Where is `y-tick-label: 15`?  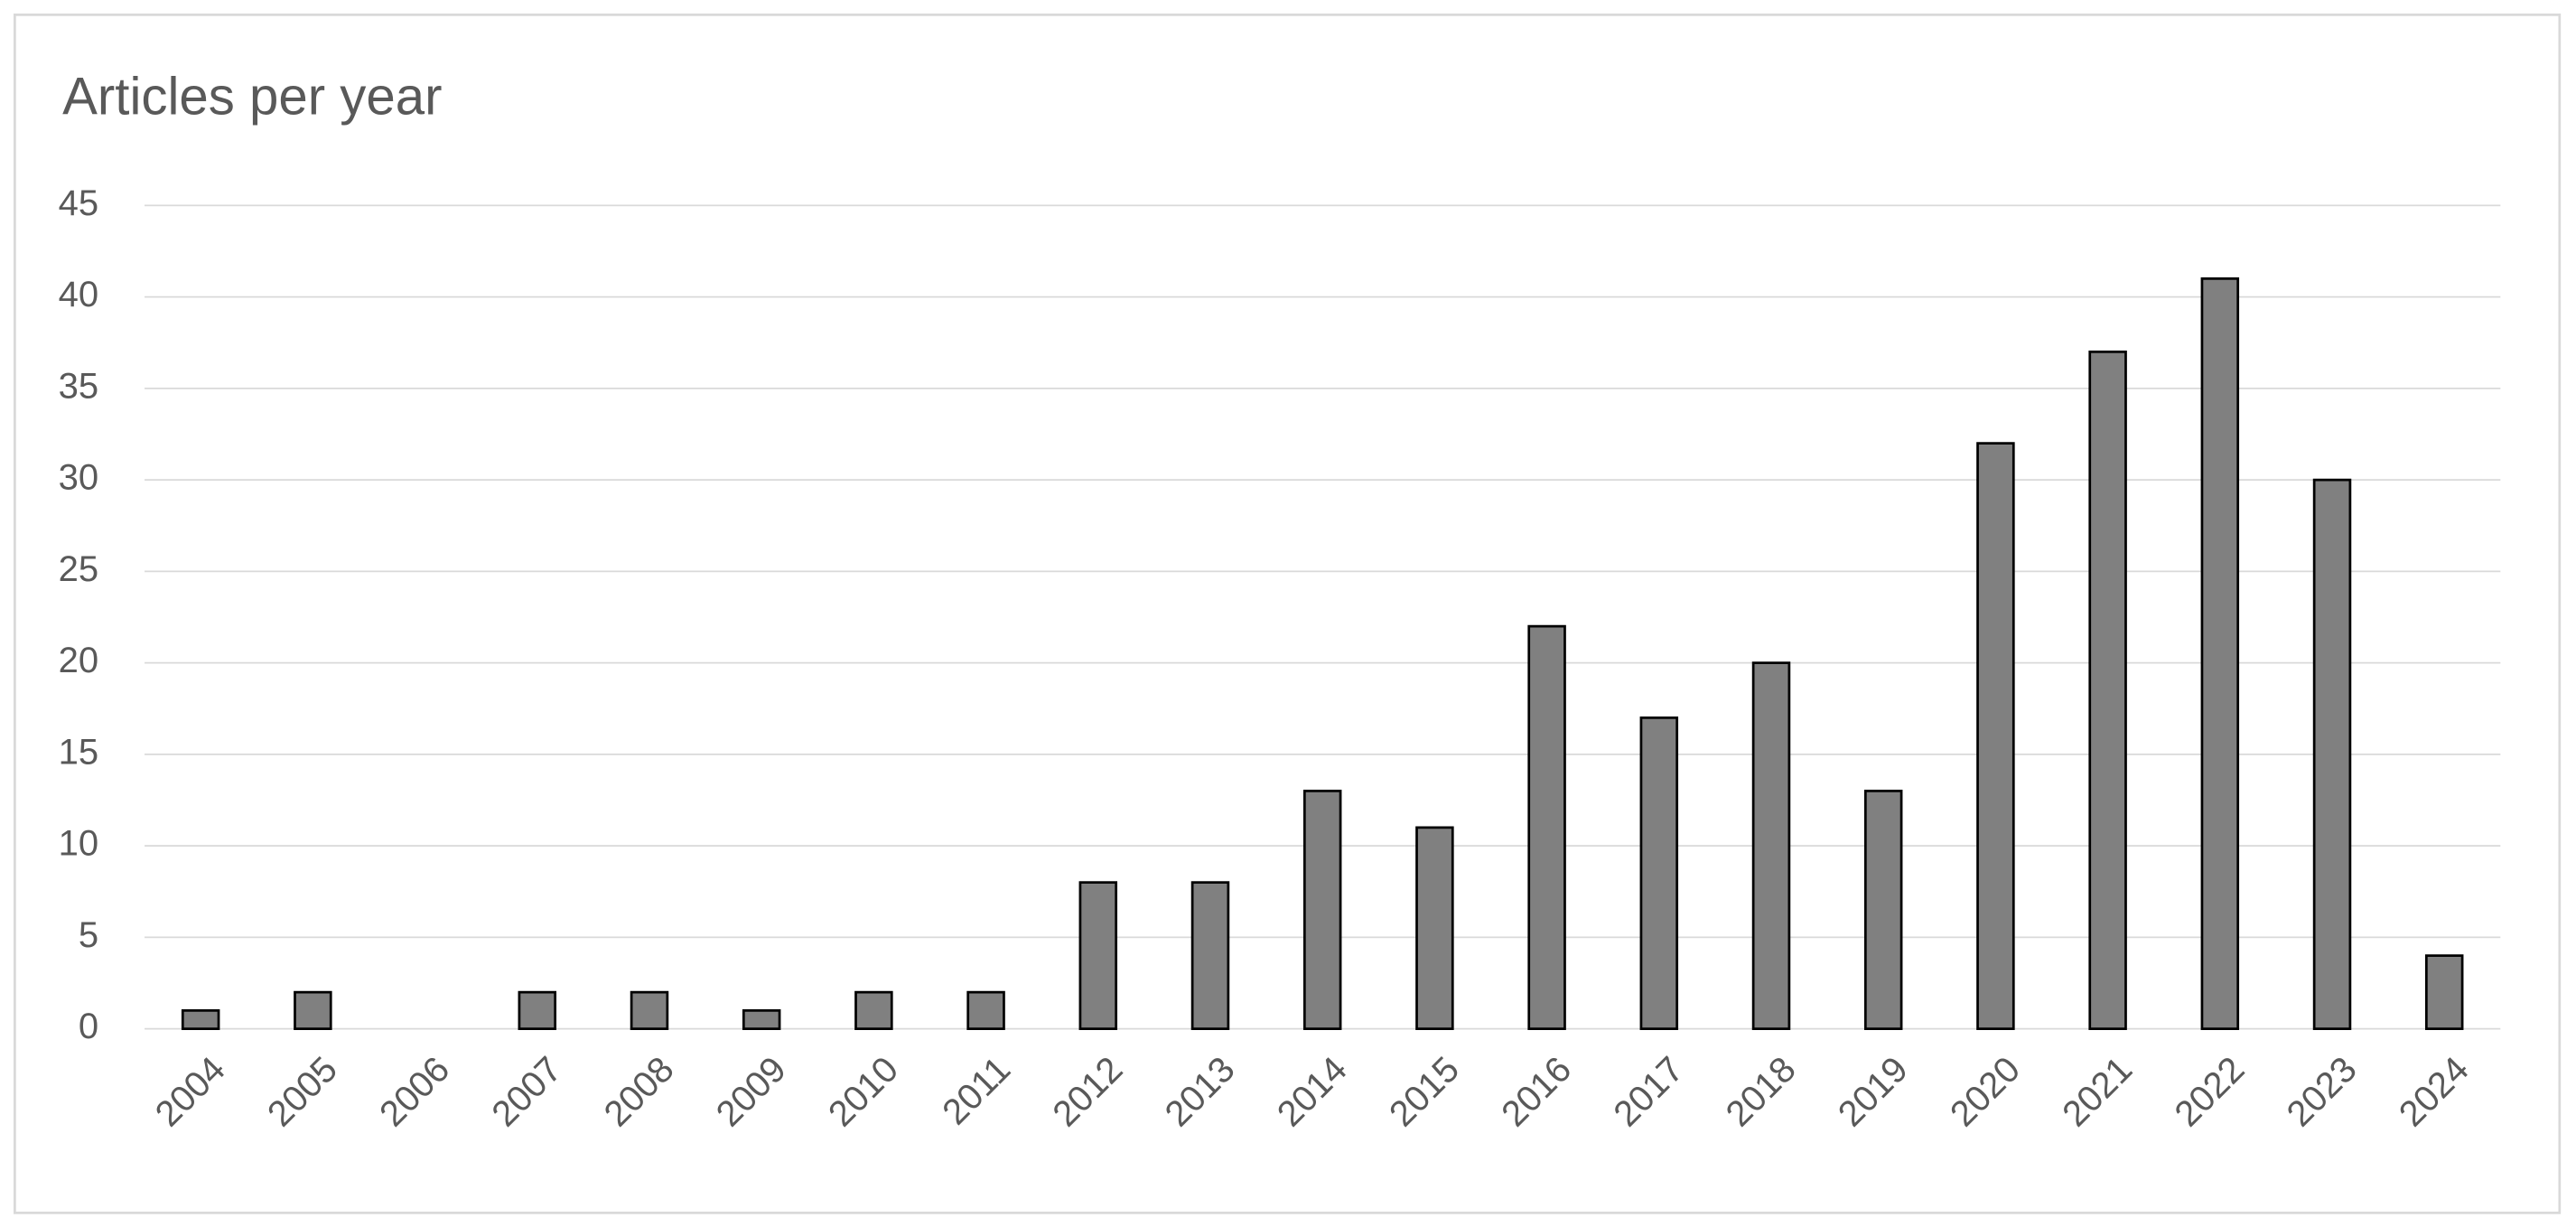 y-tick-label: 15 is located at coordinates (78, 752).